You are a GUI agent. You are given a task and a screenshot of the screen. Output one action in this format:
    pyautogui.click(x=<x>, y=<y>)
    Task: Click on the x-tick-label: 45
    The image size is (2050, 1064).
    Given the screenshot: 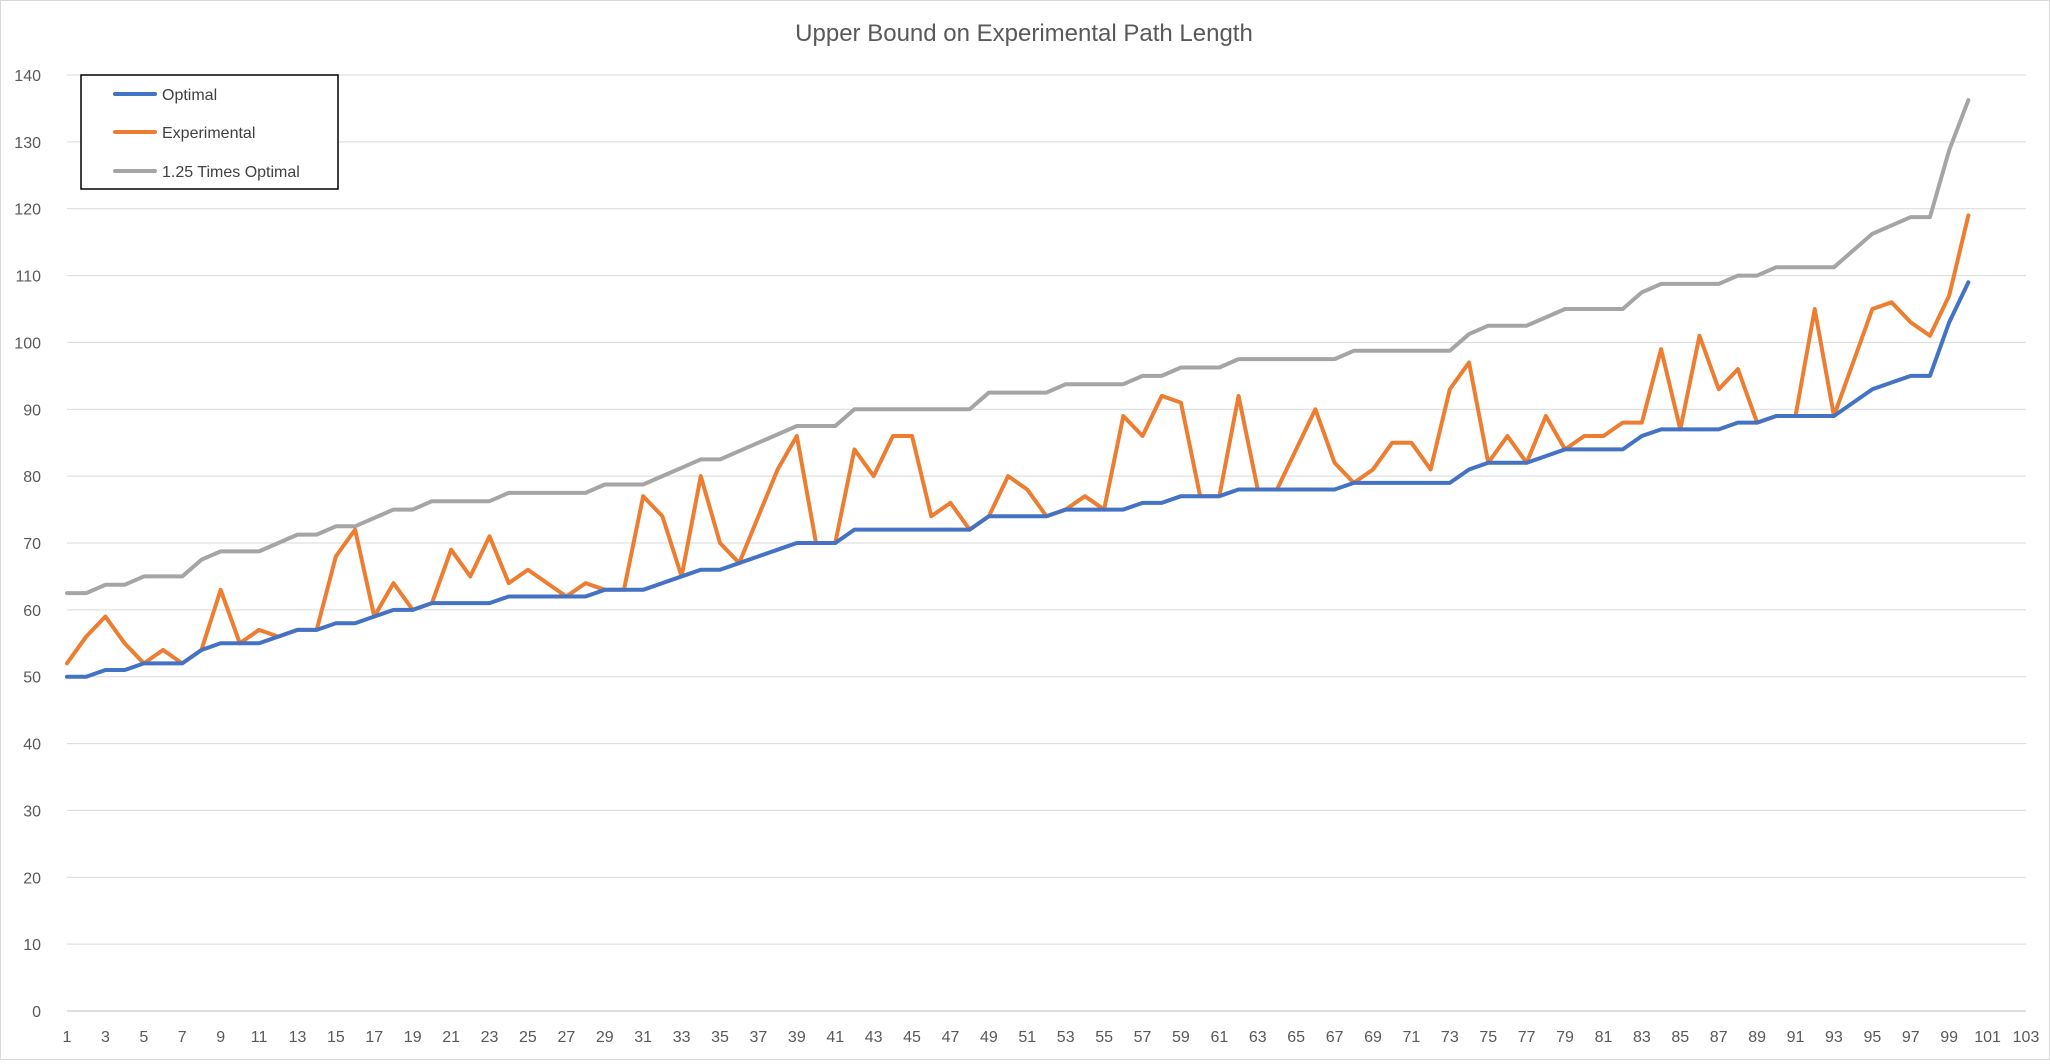 What is the action you would take?
    pyautogui.click(x=912, y=1037)
    